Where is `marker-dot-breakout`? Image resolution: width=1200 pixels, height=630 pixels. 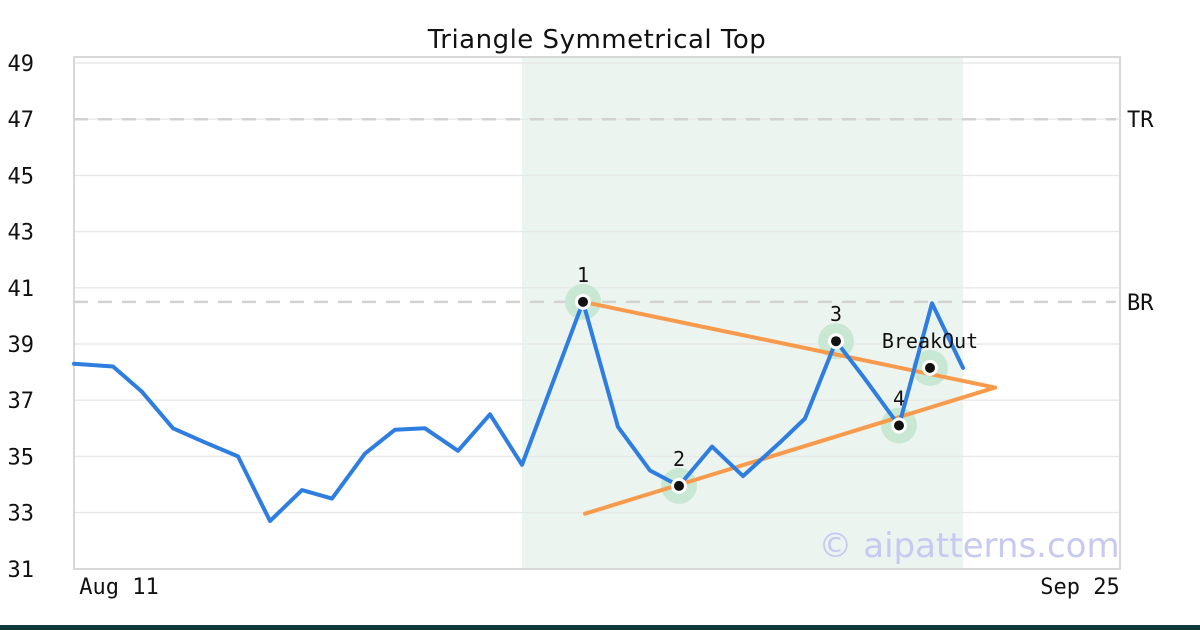 marker-dot-breakout is located at coordinates (930, 367).